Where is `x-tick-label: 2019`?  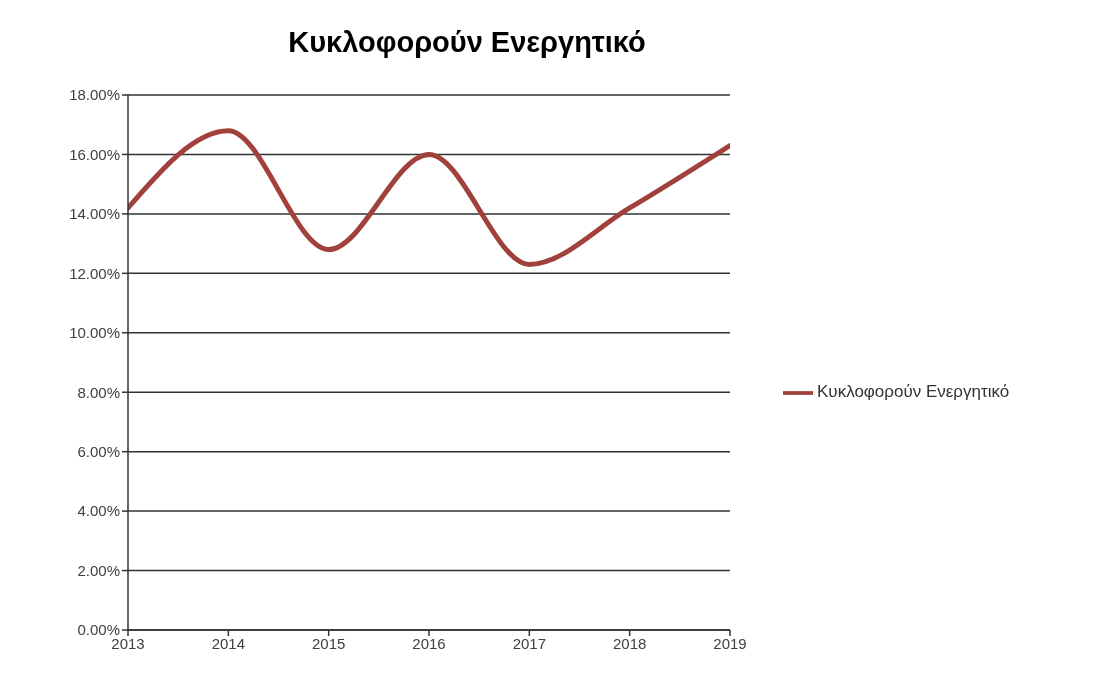
x-tick-label: 2019 is located at coordinates (730, 643).